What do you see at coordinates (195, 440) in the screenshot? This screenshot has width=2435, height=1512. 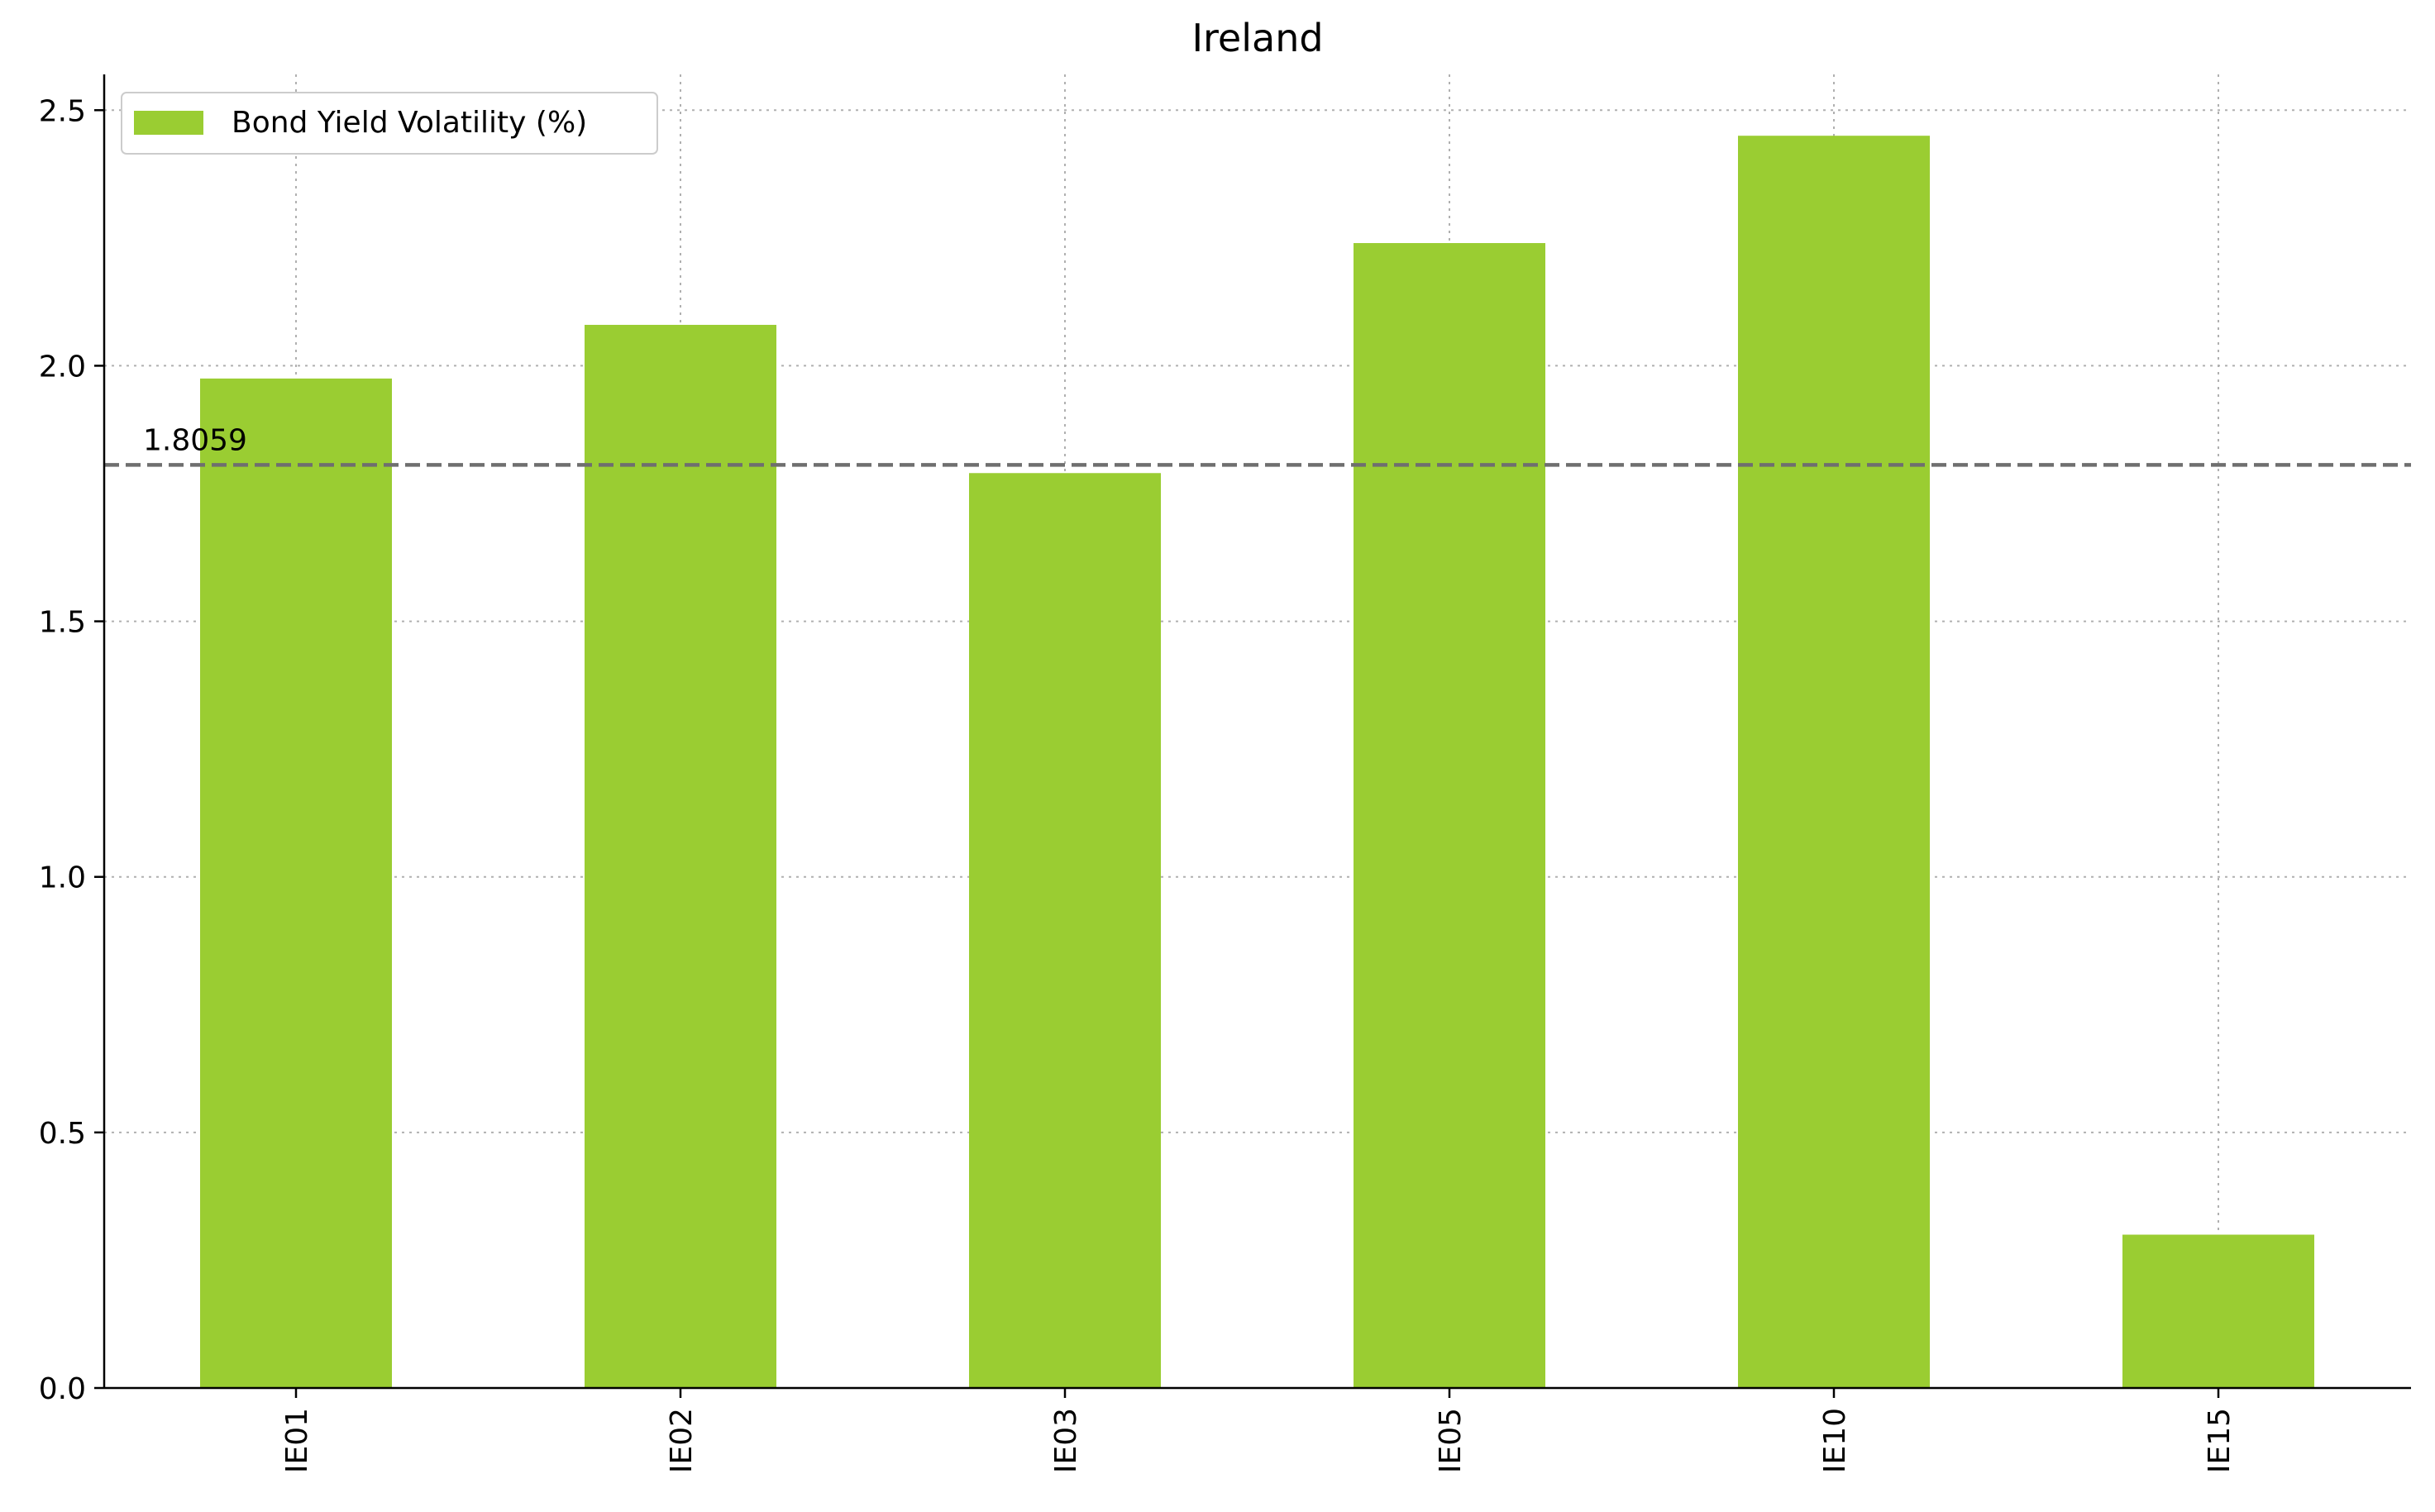 I see `reference-line-label: 1.8059` at bounding box center [195, 440].